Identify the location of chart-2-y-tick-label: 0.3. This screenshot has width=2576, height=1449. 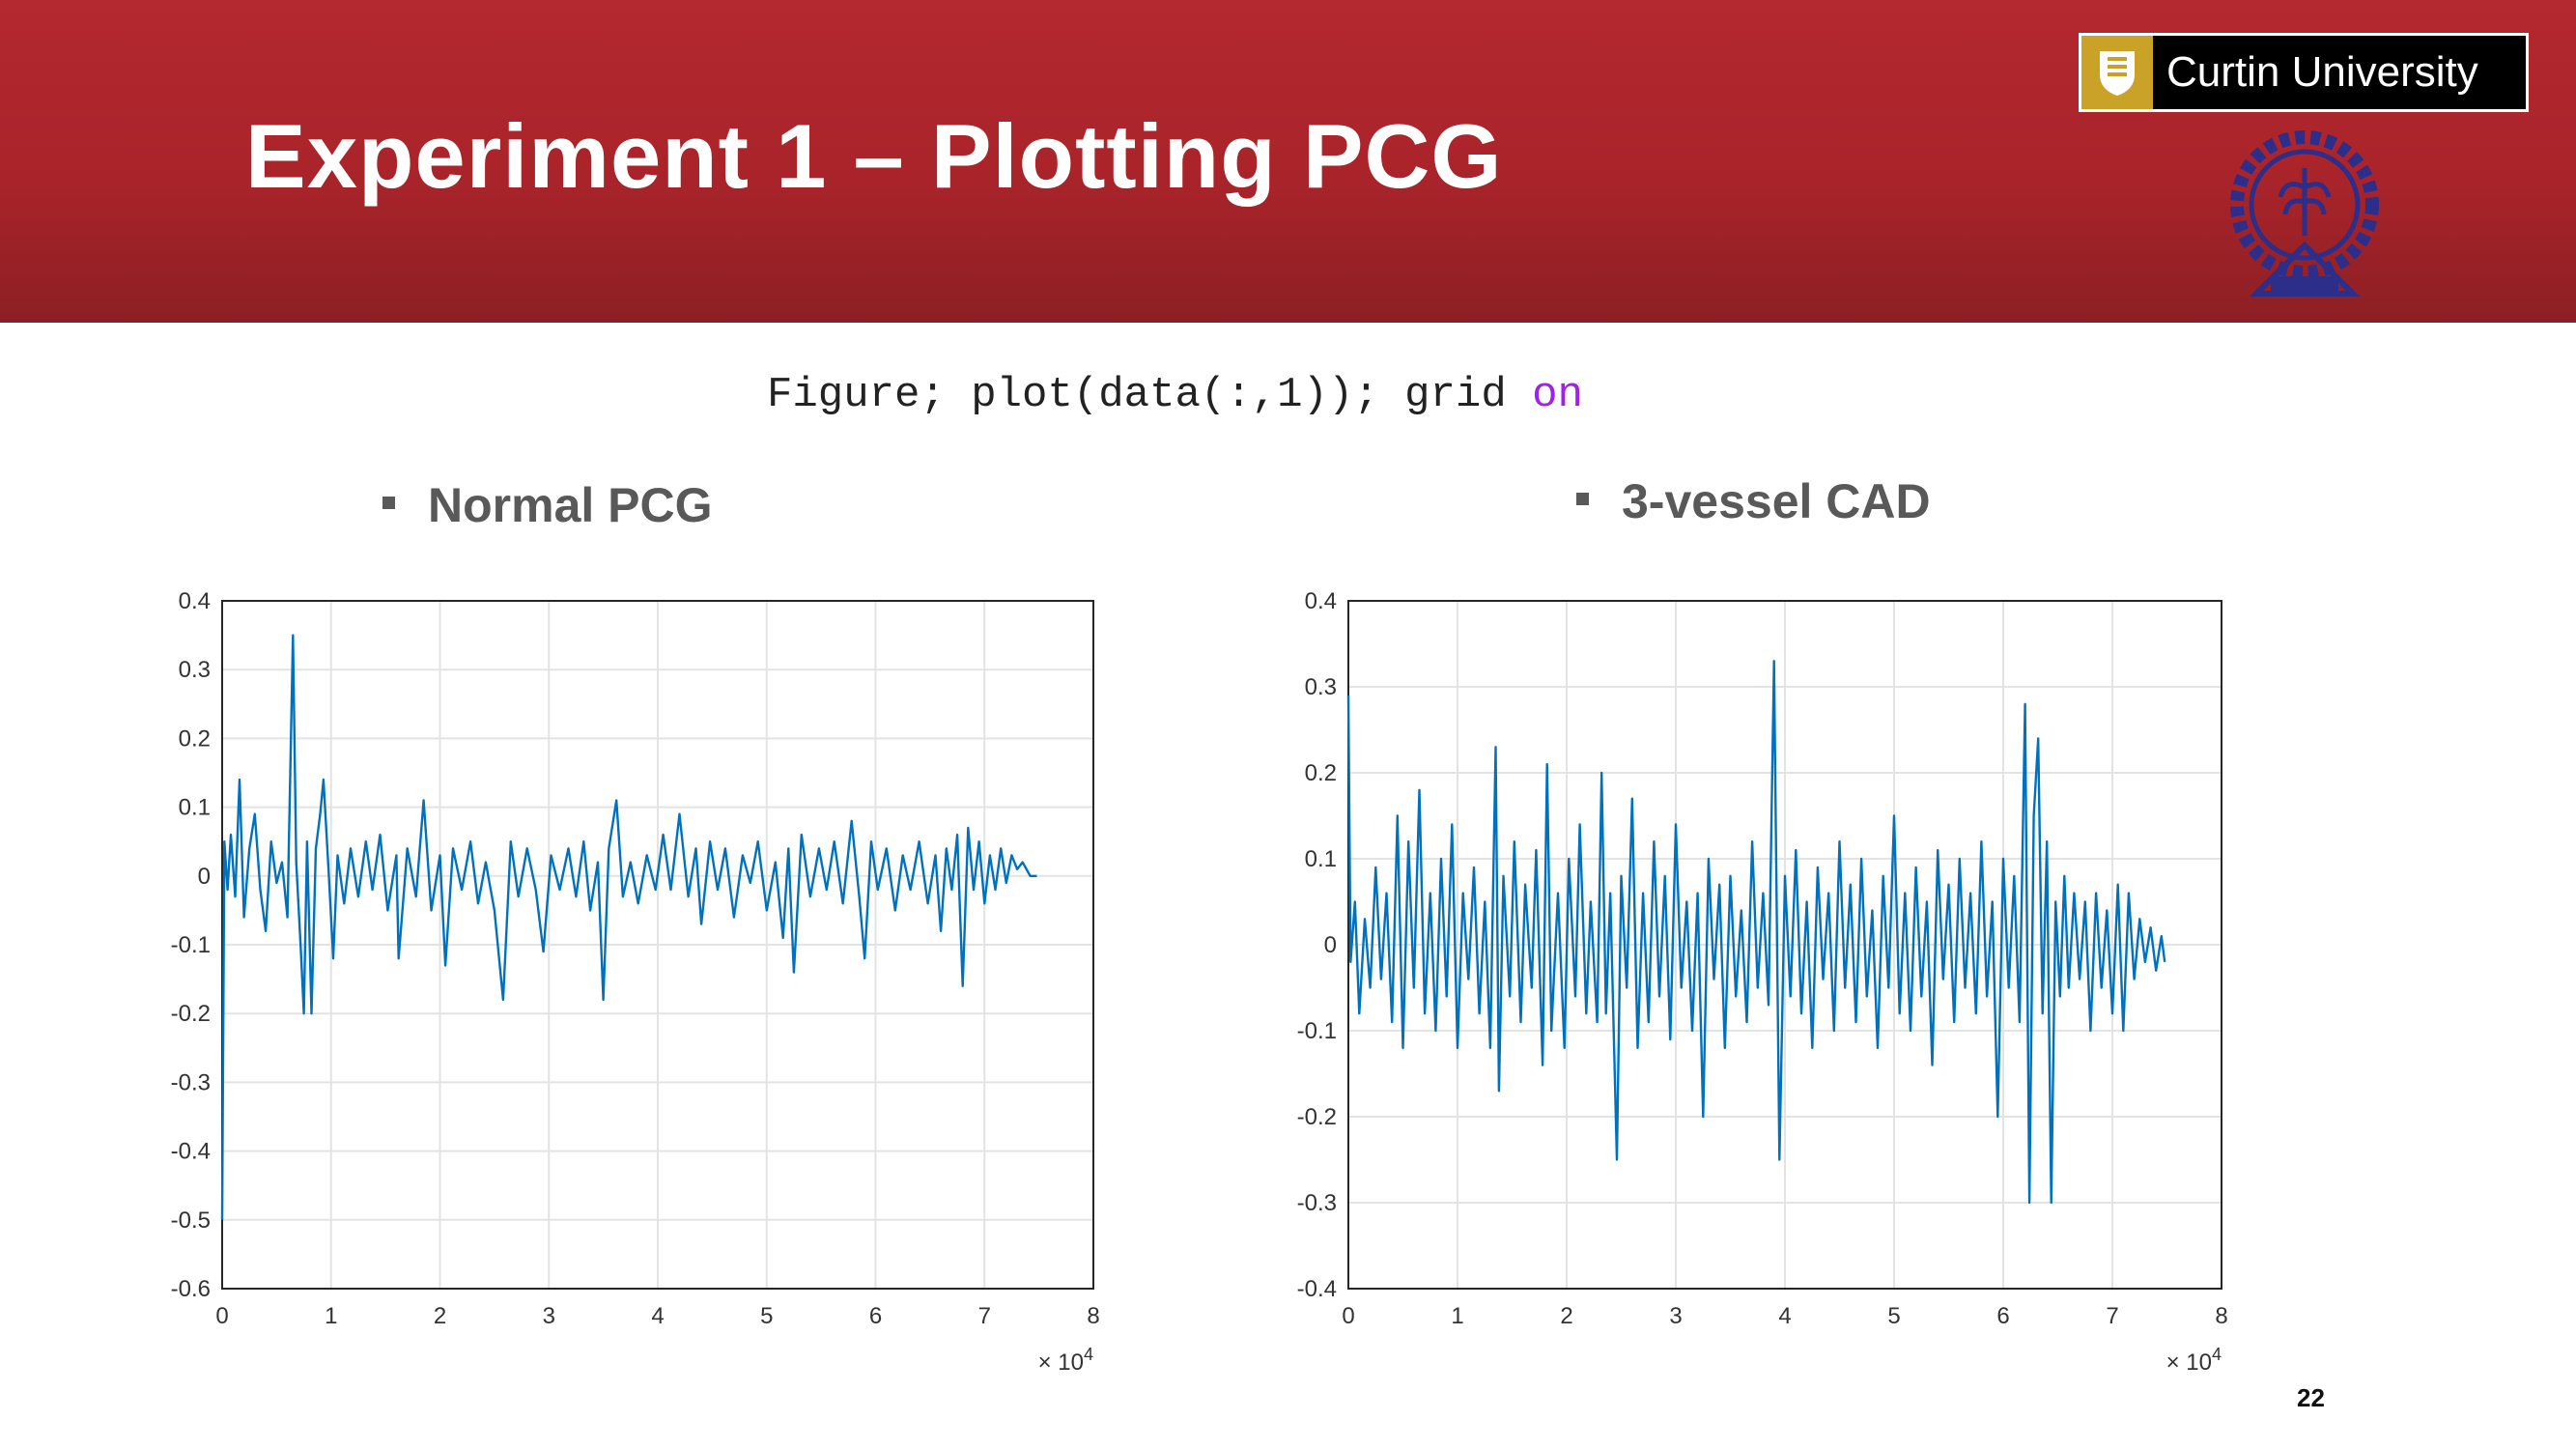
(1321, 687).